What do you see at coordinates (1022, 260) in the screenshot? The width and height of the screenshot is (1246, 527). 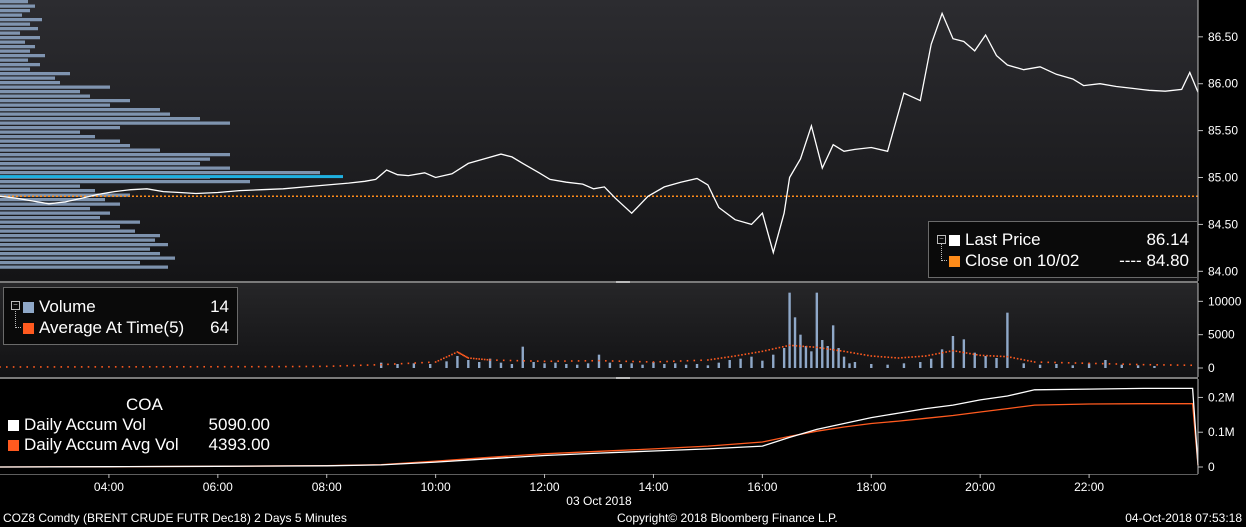 I see `prev-close-label: Close on 10/02` at bounding box center [1022, 260].